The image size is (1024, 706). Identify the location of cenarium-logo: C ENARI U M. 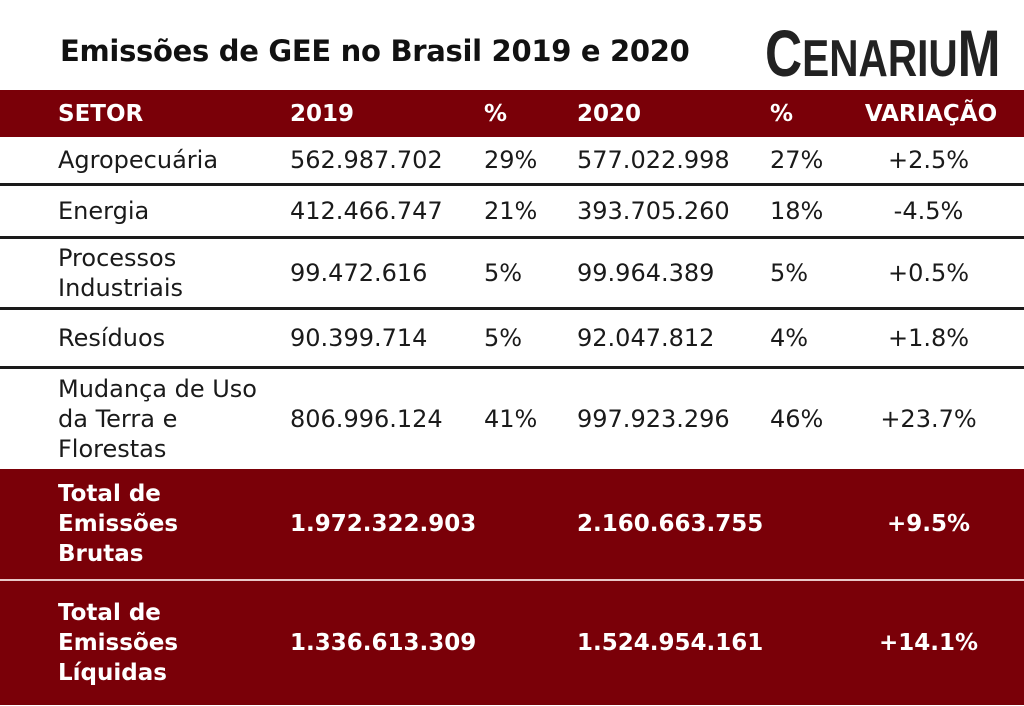
(883, 52).